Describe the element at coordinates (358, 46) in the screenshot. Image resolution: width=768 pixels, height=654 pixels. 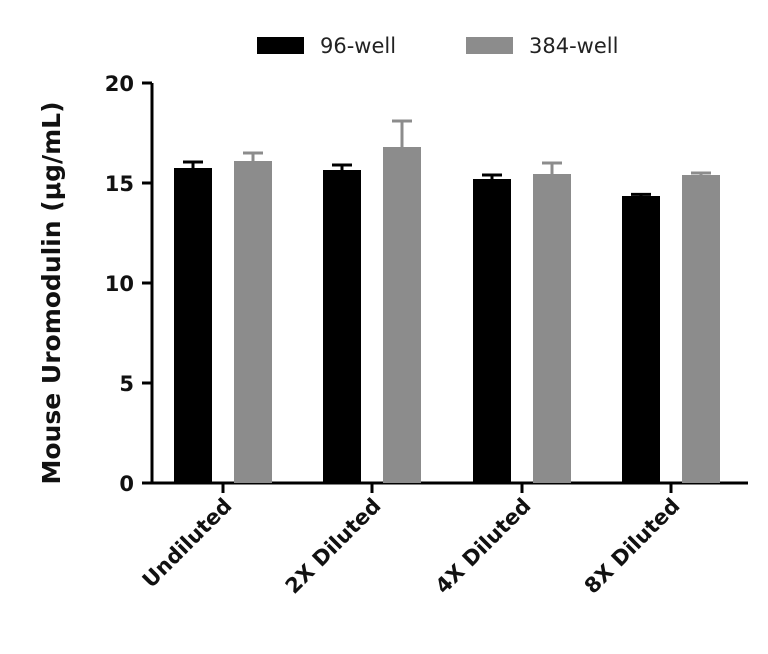
I see `legend-label: 96-well` at that location.